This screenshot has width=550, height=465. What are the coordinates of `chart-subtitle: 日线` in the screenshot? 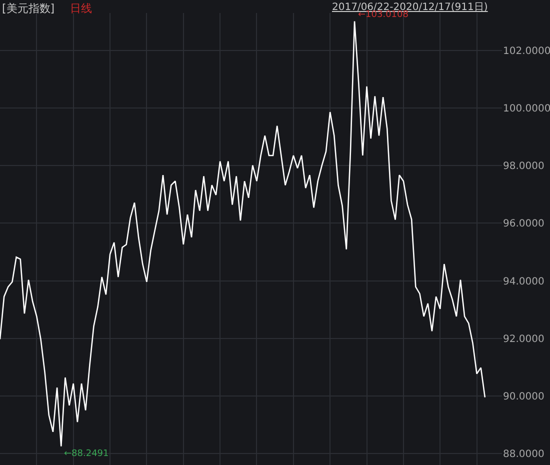 It's located at (81, 8).